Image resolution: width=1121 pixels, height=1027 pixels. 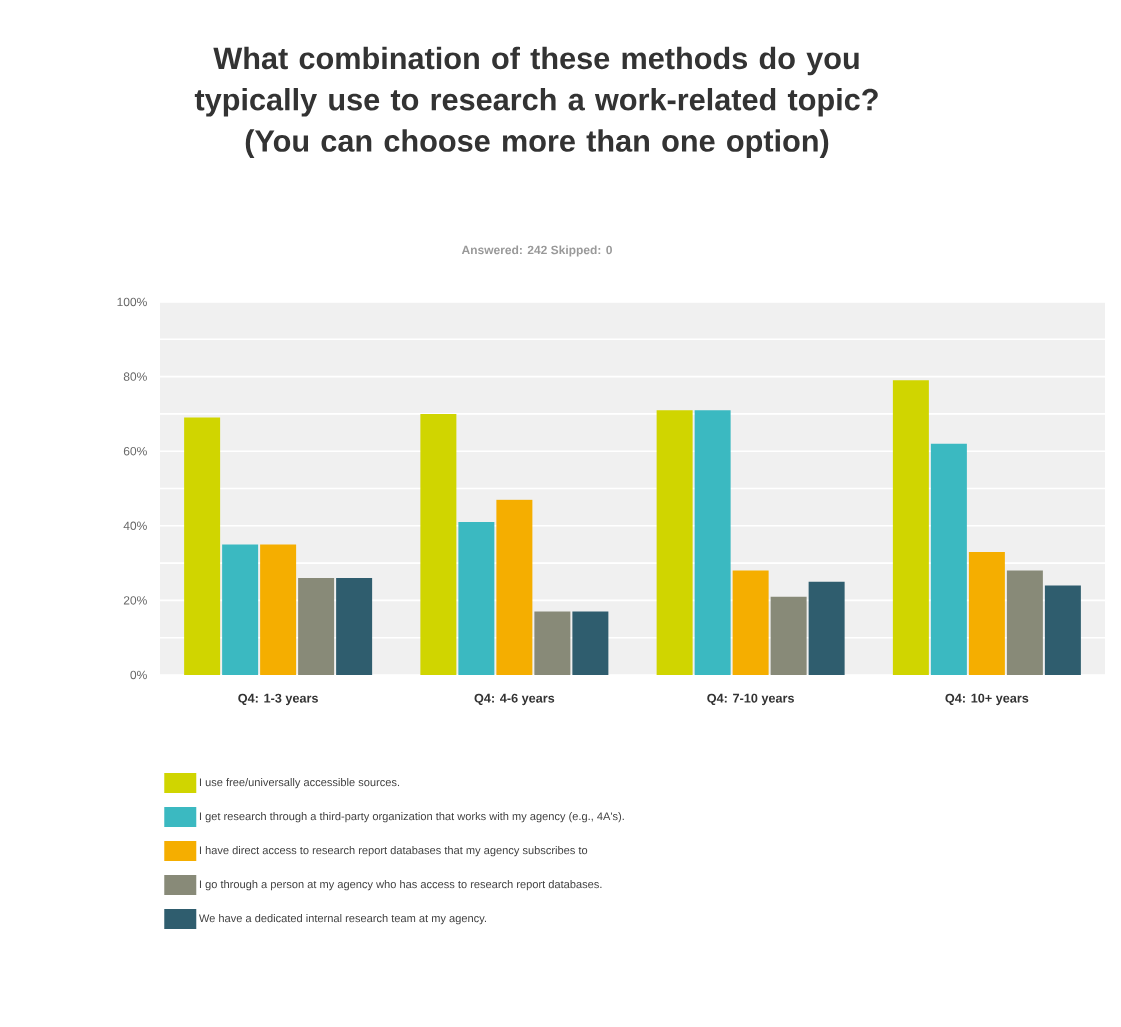 I want to click on x-tick-label: Q4: 7-10 years, so click(x=750, y=699).